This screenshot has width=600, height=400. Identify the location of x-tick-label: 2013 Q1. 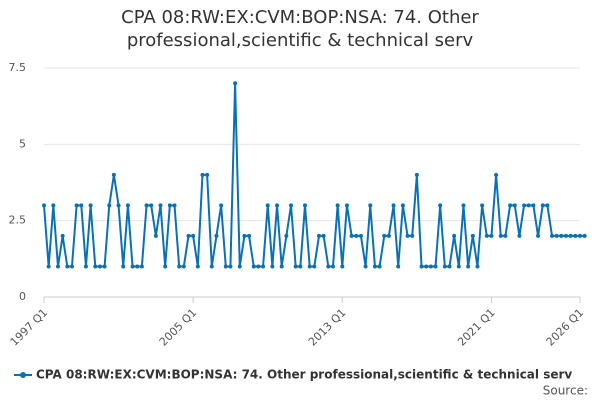
(327, 327).